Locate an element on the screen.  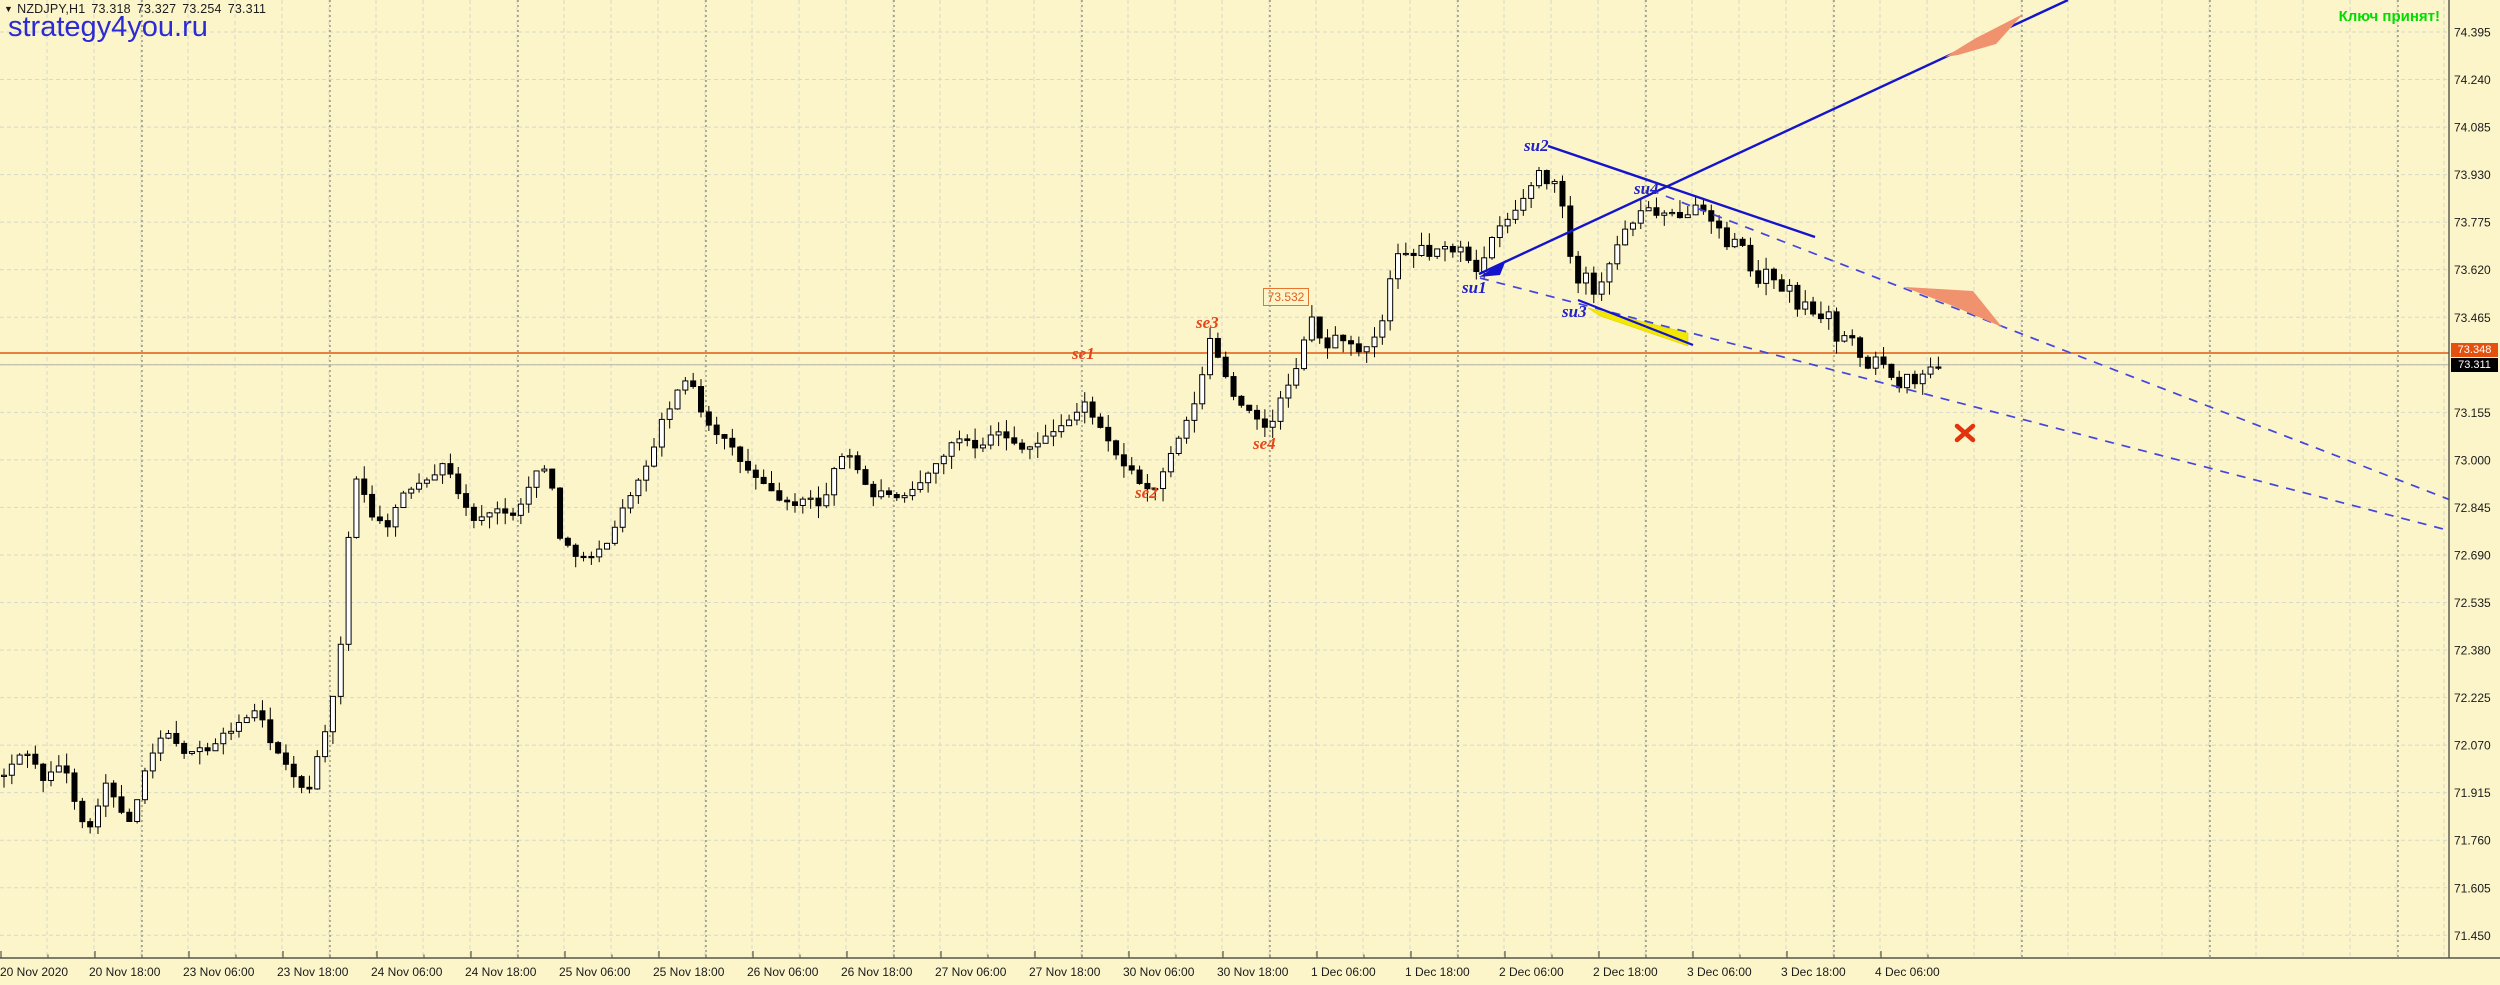
x-axis-label: 30 Nov 06:00 is located at coordinates (1159, 972).